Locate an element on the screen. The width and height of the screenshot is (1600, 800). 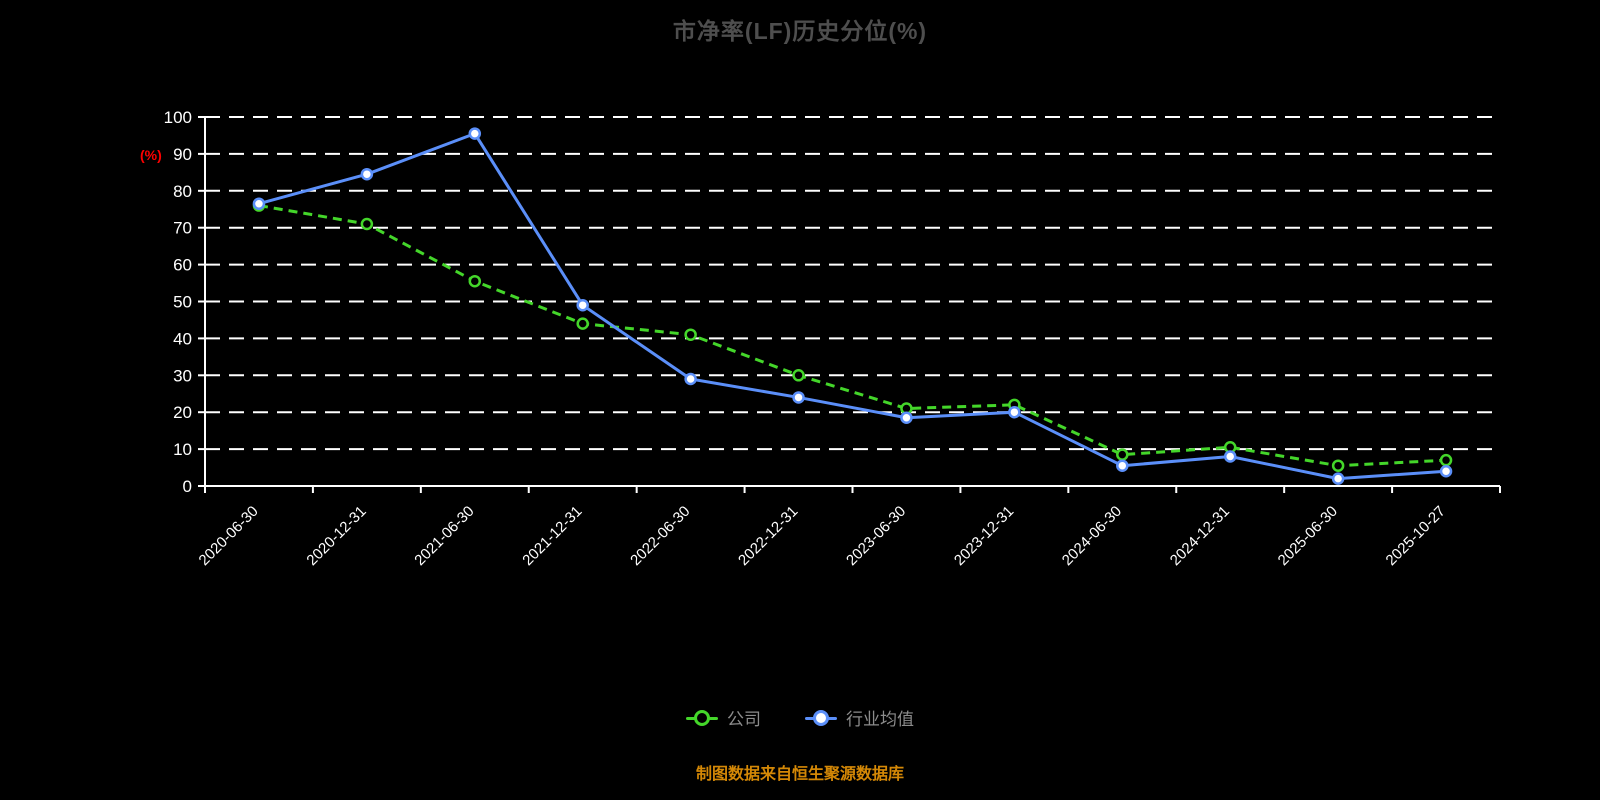
y-tick-label: 70 is located at coordinates (182, 228).